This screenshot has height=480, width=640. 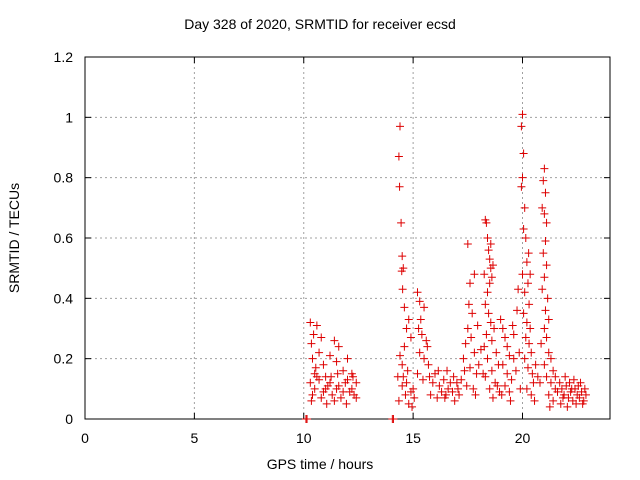 I want to click on y-tick-label: 1, so click(x=69, y=117).